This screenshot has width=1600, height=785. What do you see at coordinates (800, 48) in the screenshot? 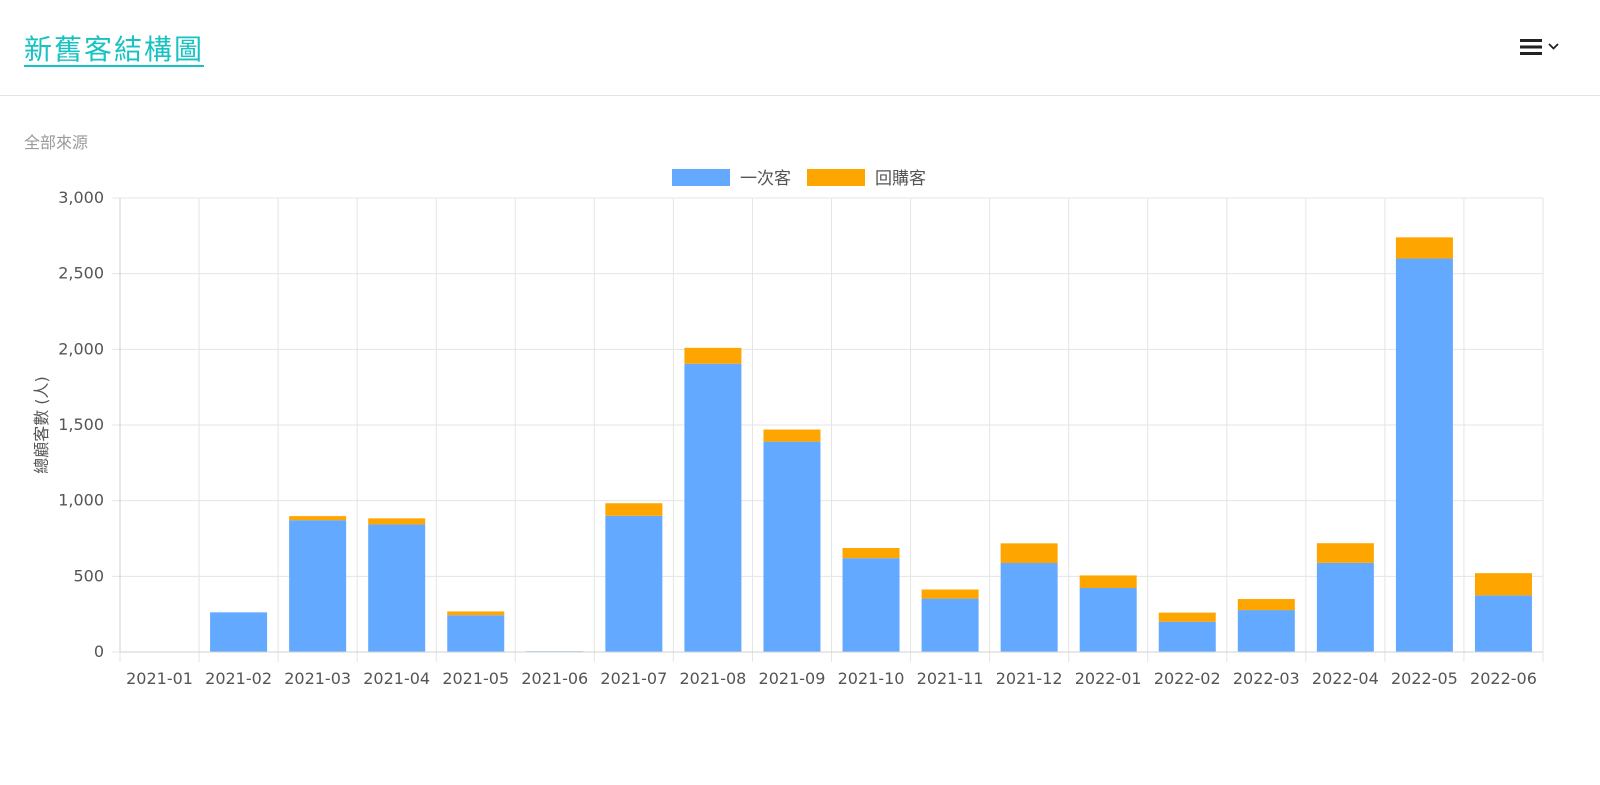
I see `header-bar: 新舊客結構圖` at bounding box center [800, 48].